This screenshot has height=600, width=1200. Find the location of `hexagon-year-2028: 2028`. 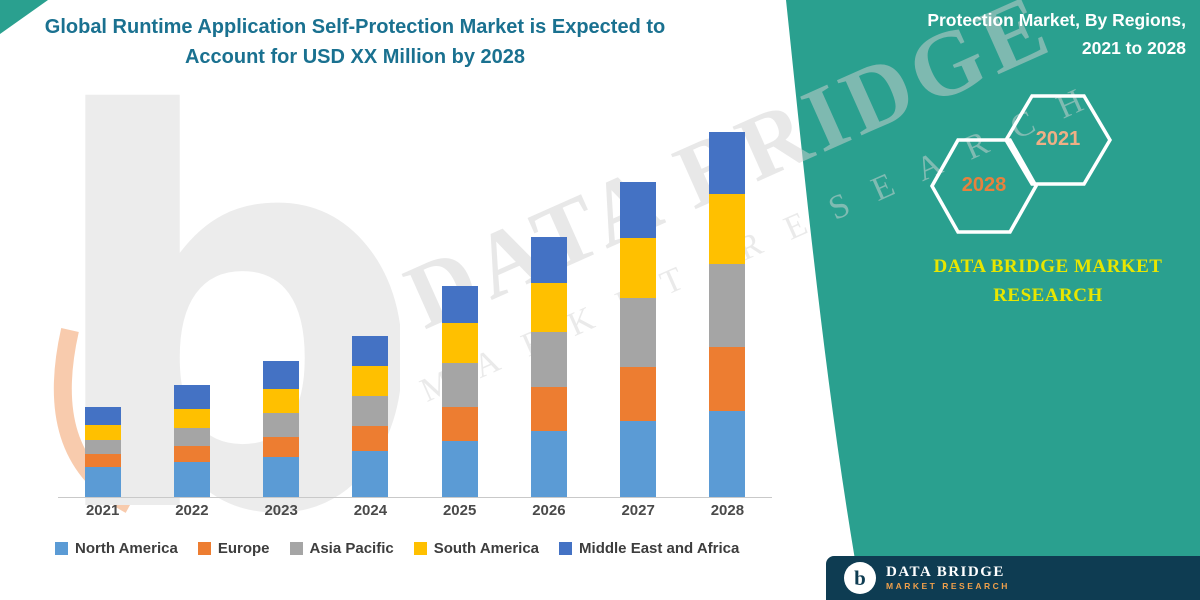

hexagon-year-2028: 2028 is located at coordinates (984, 185).